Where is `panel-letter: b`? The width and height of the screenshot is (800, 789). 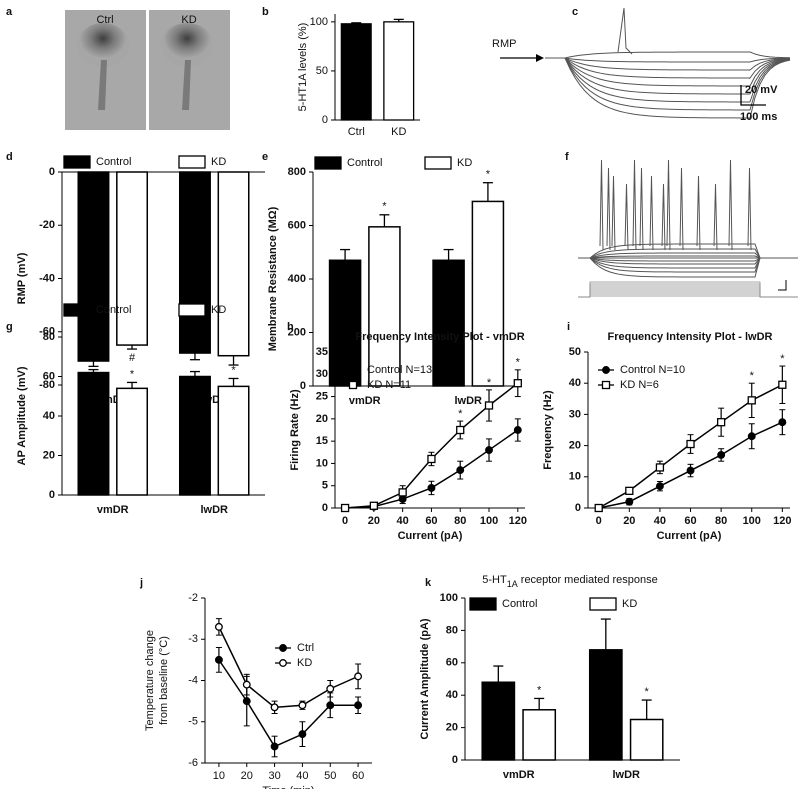
panel-letter: b is located at coordinates (265, 12).